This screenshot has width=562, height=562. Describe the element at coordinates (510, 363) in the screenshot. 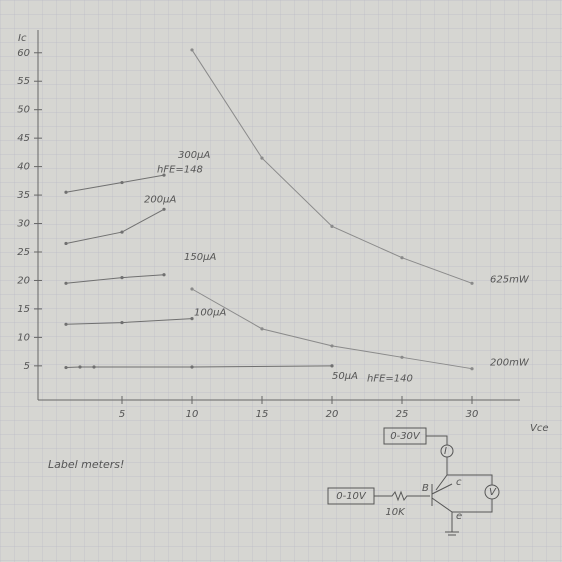

I see `series-label: 200mW` at that location.